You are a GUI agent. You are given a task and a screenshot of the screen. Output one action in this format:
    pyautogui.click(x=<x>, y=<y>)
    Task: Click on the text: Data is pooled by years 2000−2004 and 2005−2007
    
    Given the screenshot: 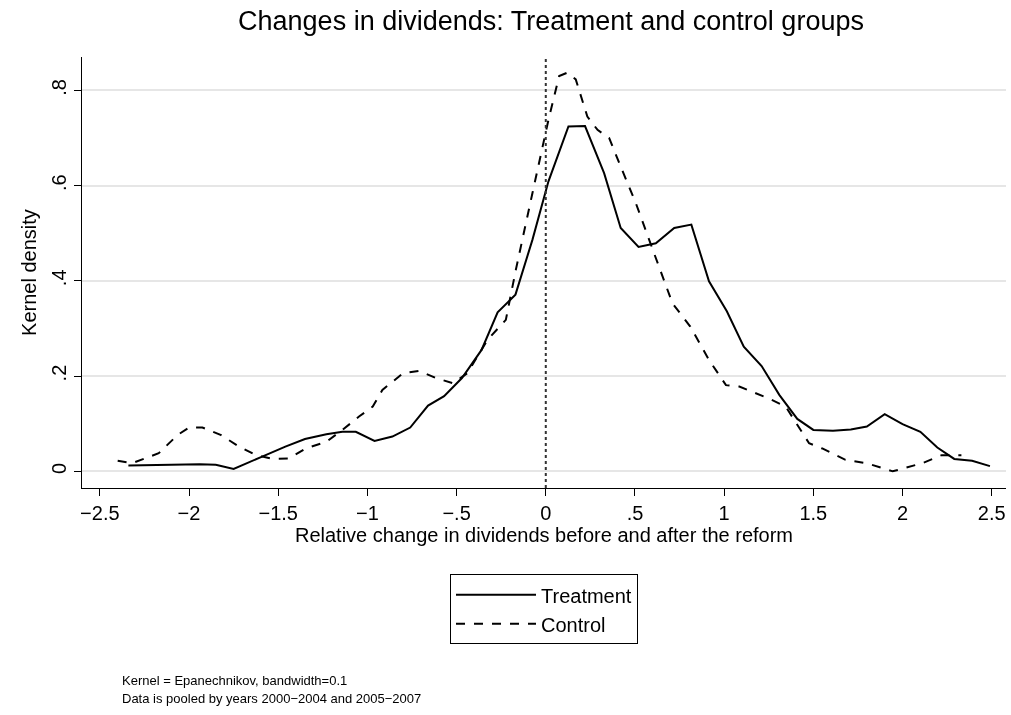 What is the action you would take?
    pyautogui.click(x=272, y=698)
    